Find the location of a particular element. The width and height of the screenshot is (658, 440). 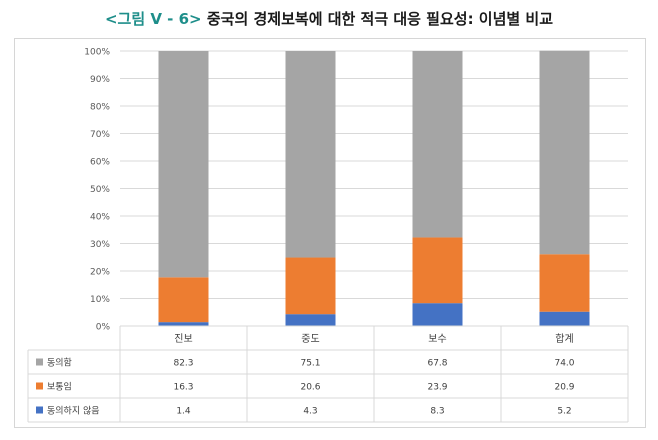

chart-title-text: 중국의 경제보복에 대한 적극 대응 필요성: 이념별 비교 is located at coordinates (380, 19).